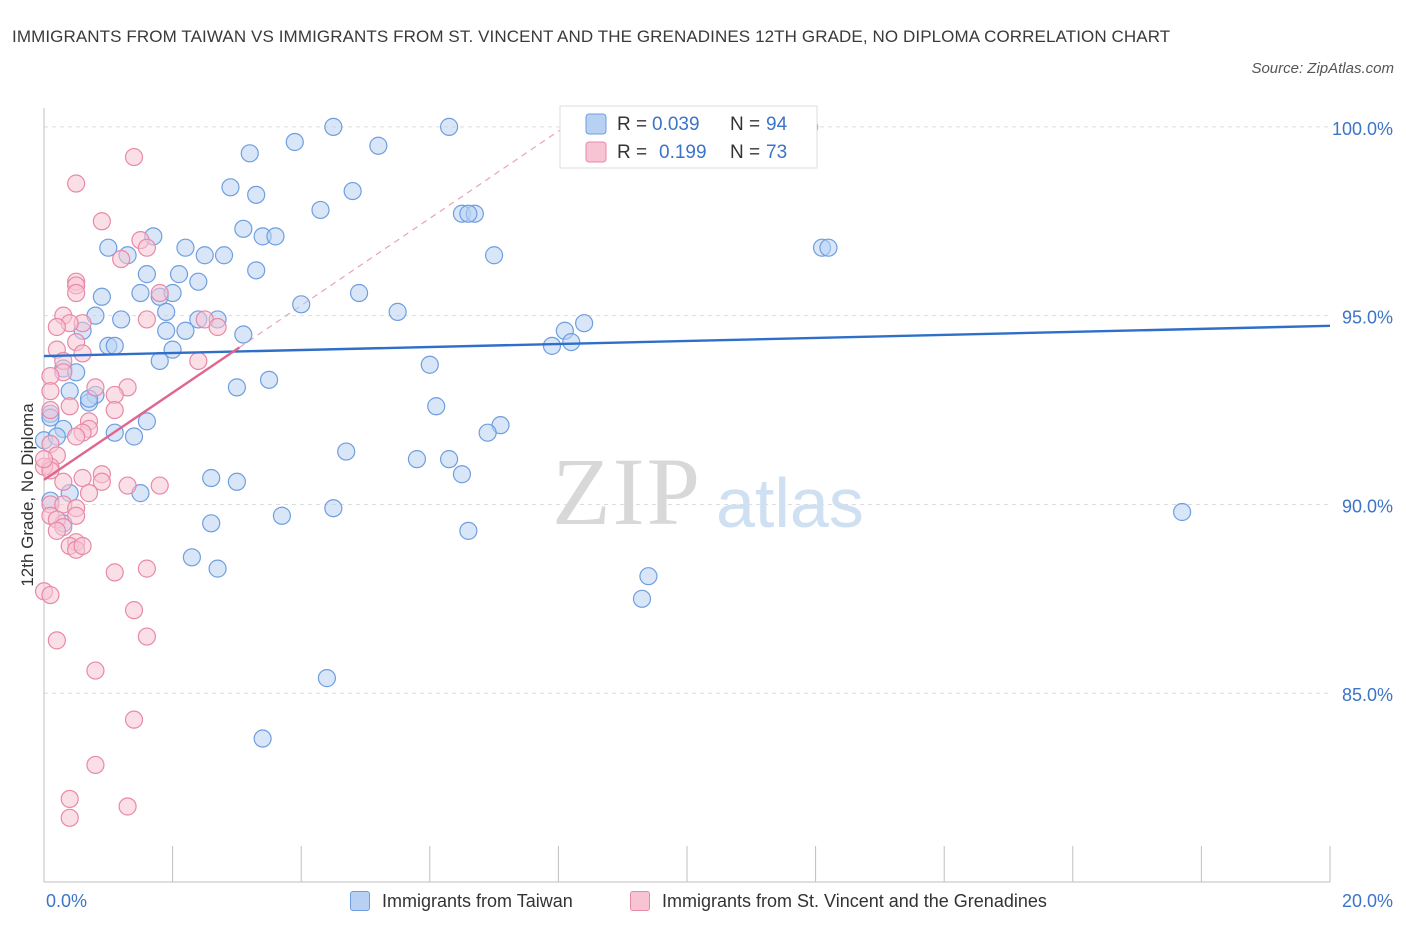  What do you see at coordinates (688, 137) in the screenshot?
I see `stats-legend: R = 0.039 N = 94 R = 0.199 N = 73` at bounding box center [688, 137].